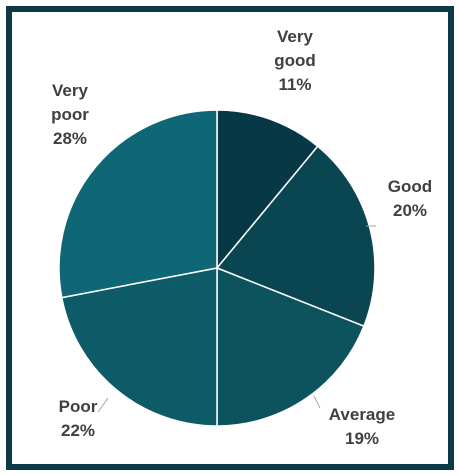 This screenshot has height=476, width=460. I want to click on slice-label-very-poor: Very poor 28%, so click(70, 114).